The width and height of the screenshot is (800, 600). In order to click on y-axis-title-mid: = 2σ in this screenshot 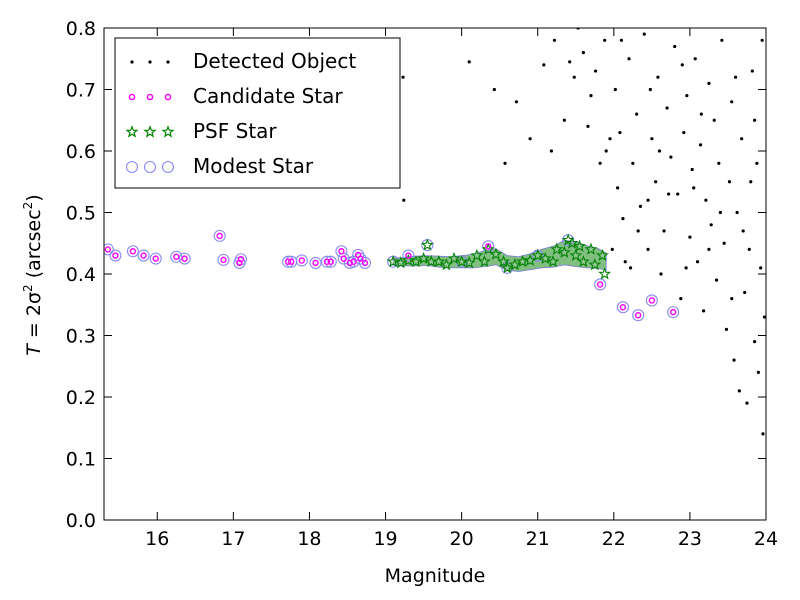, I will do `click(34, 318)`.